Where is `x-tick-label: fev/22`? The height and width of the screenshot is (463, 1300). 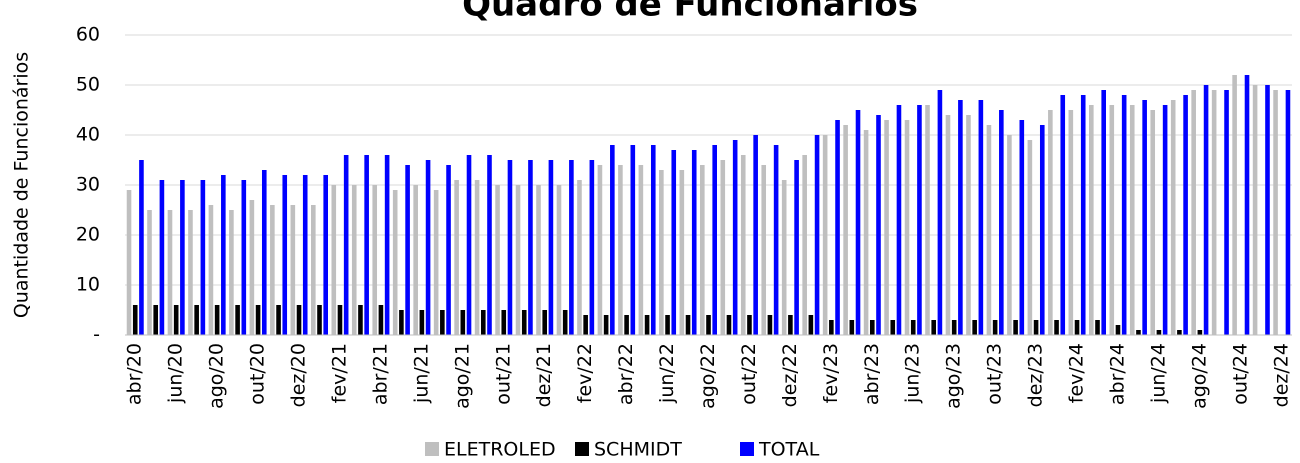 x-tick-label: fev/22 is located at coordinates (585, 373).